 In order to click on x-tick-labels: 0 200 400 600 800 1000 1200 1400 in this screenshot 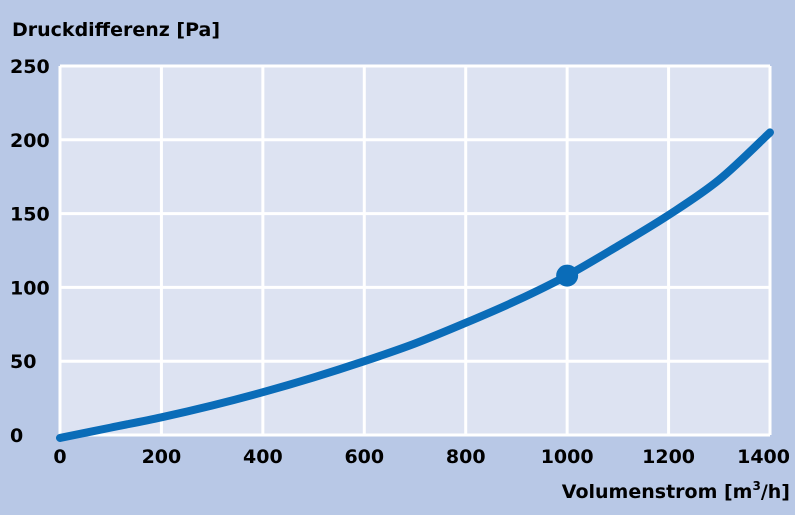, I will do `click(421, 457)`.